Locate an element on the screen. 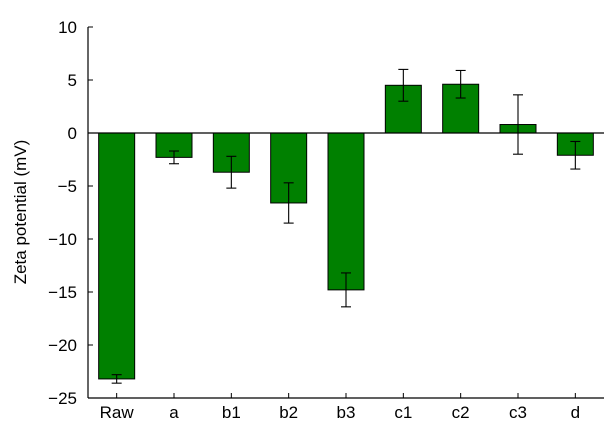 This screenshot has height=423, width=604. y-axis-ticks: 10 5 0 −5 −10 −15 −20 −25 is located at coordinates (70, 213).